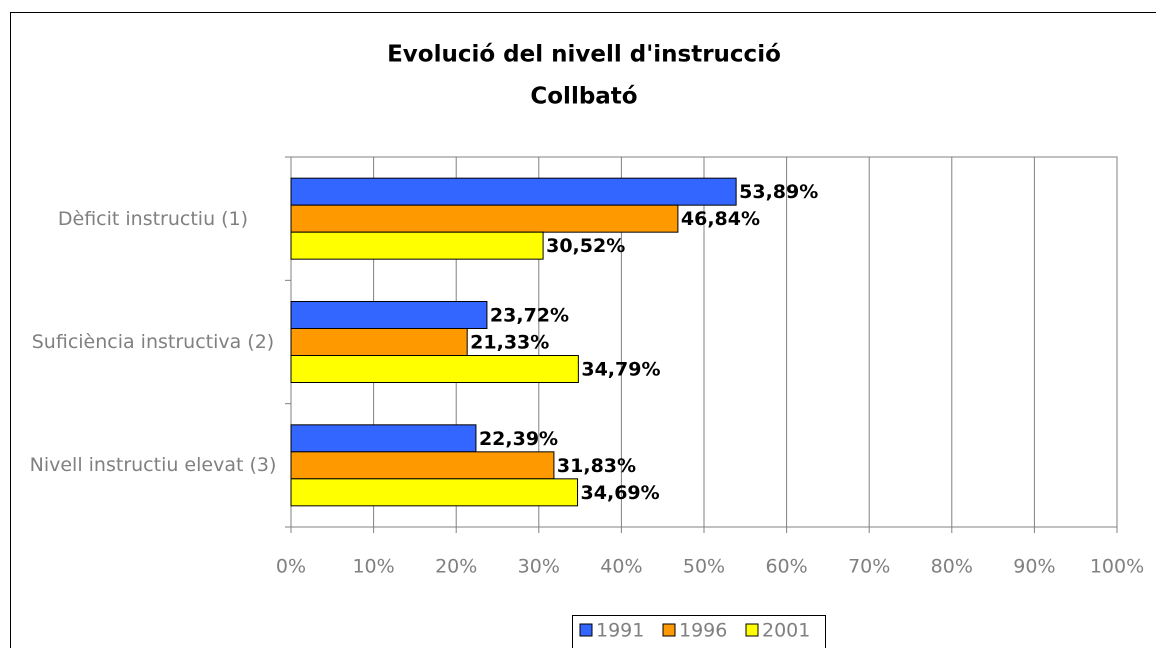 This screenshot has width=1156, height=648. Describe the element at coordinates (596, 466) in the screenshot. I see `value-label: 31,83%` at that location.